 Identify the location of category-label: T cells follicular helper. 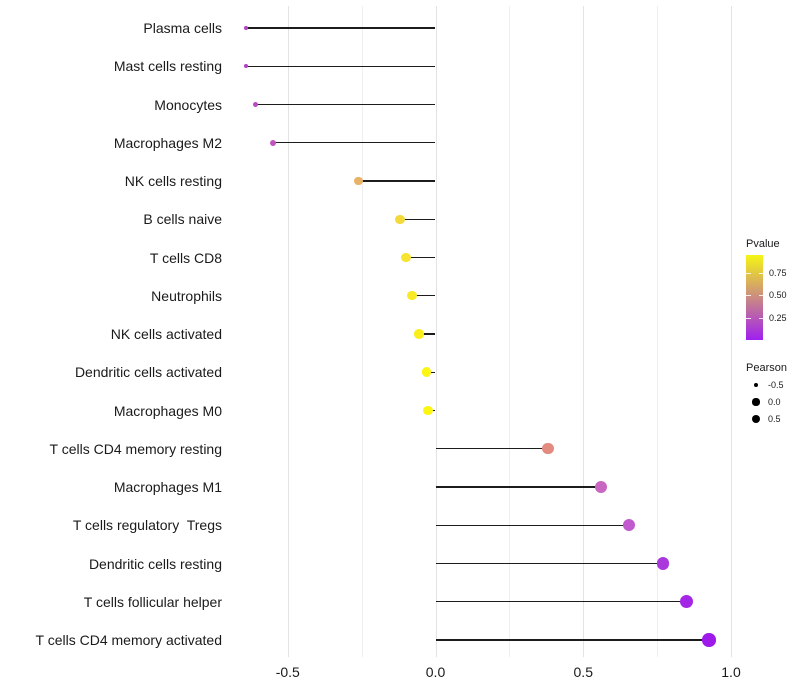
(152, 601).